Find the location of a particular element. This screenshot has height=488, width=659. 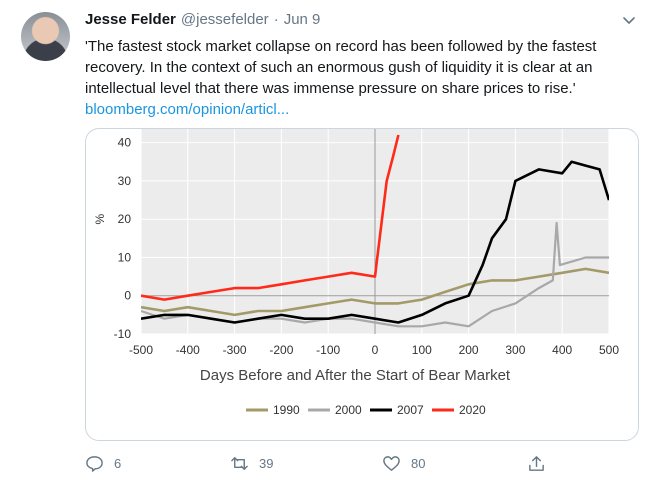

chevron-down-icon is located at coordinates (629, 20).